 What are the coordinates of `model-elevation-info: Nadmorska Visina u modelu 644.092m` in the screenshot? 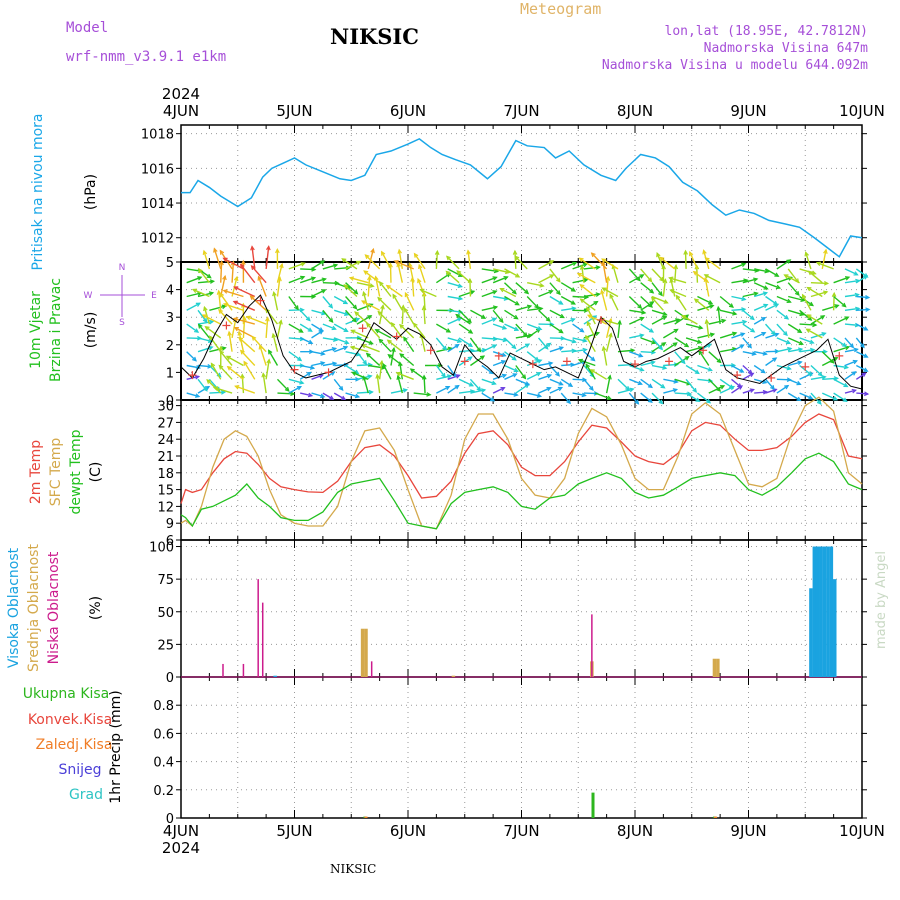 It's located at (734, 65).